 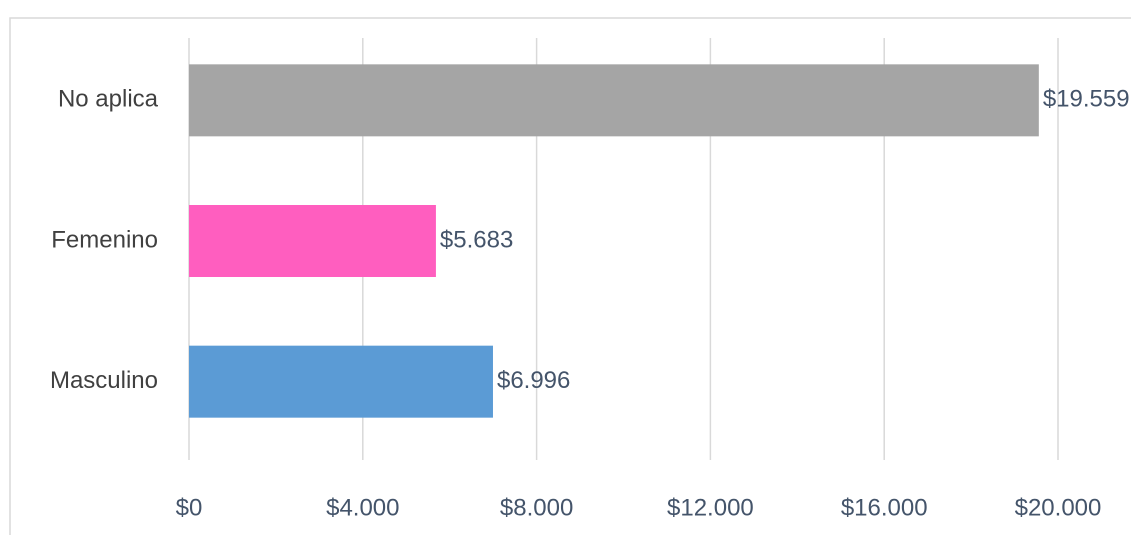 I want to click on x-tick-label: $20.000, so click(x=1058, y=507).